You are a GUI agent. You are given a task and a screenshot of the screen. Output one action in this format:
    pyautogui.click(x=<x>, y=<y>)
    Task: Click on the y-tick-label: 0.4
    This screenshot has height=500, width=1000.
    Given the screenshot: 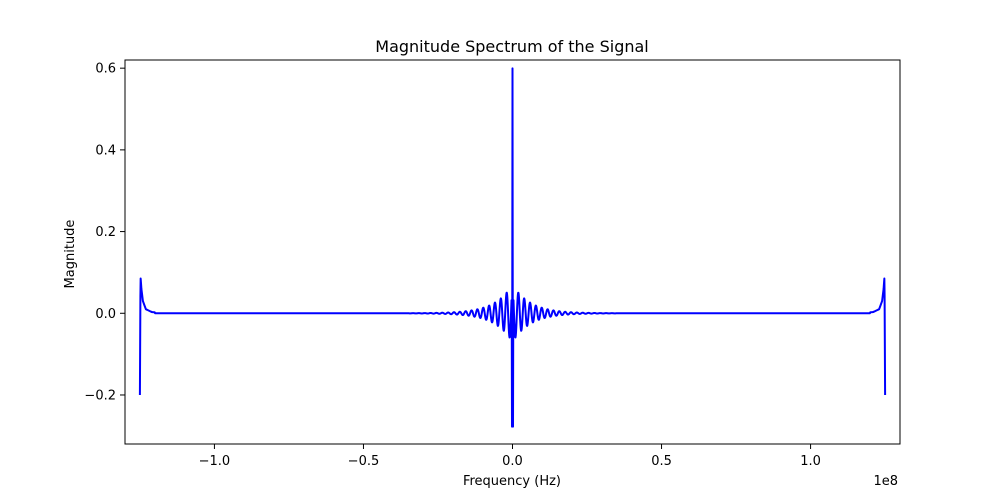 What is the action you would take?
    pyautogui.click(x=105, y=150)
    